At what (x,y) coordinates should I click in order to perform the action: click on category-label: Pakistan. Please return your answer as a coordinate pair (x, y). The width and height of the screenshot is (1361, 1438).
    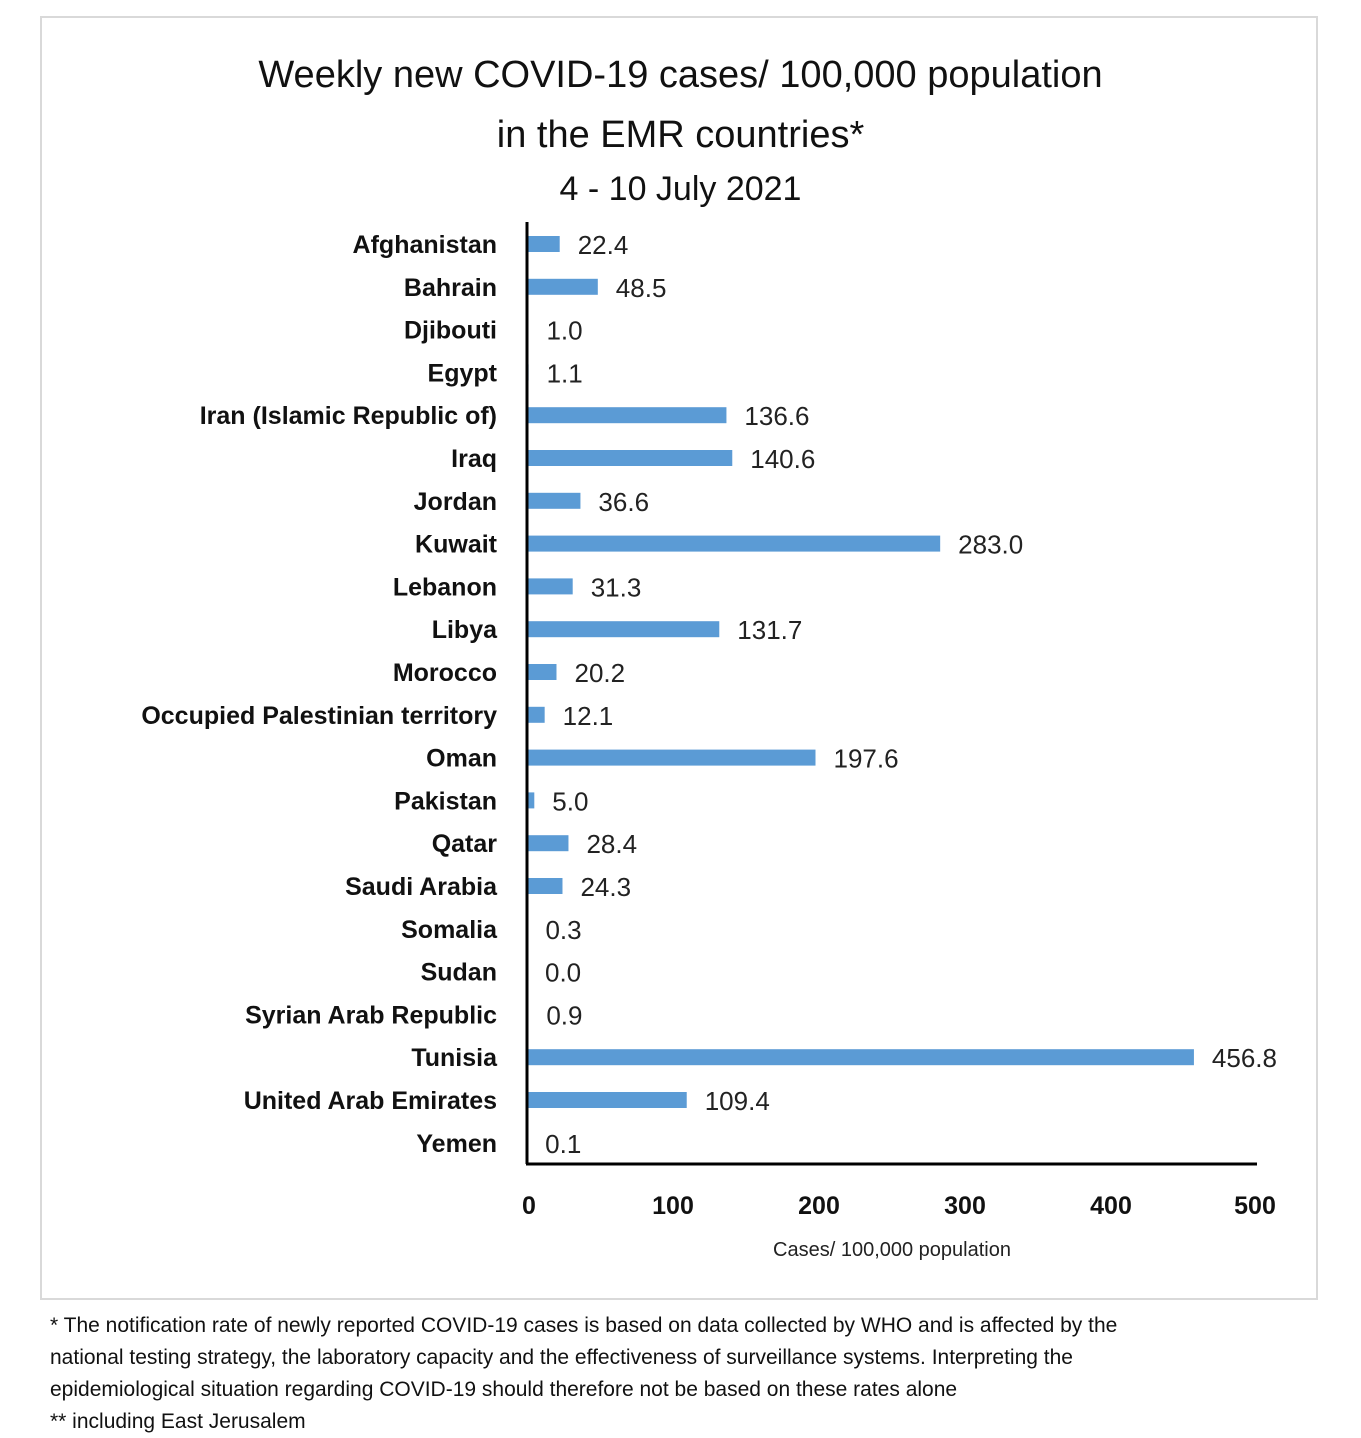
    Looking at the image, I should click on (445, 801).